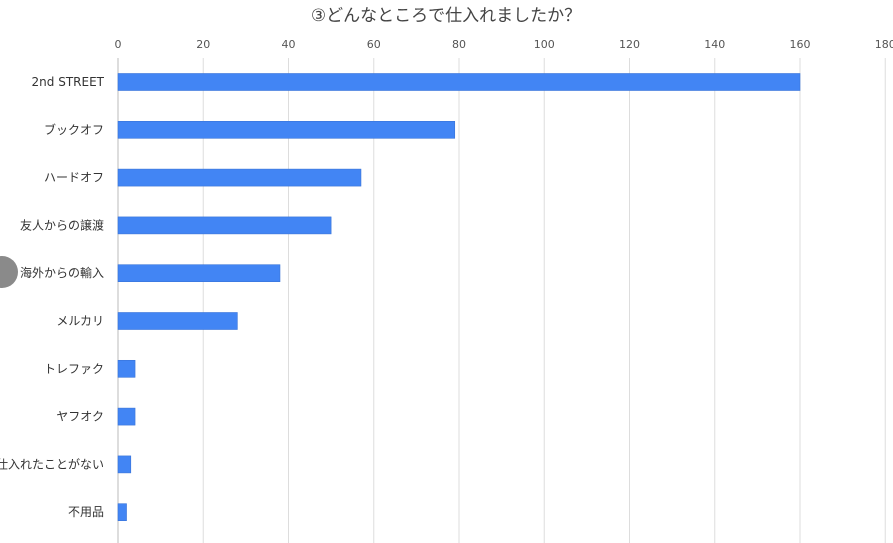  Describe the element at coordinates (86, 512) in the screenshot. I see `category-label: 不用品` at that location.